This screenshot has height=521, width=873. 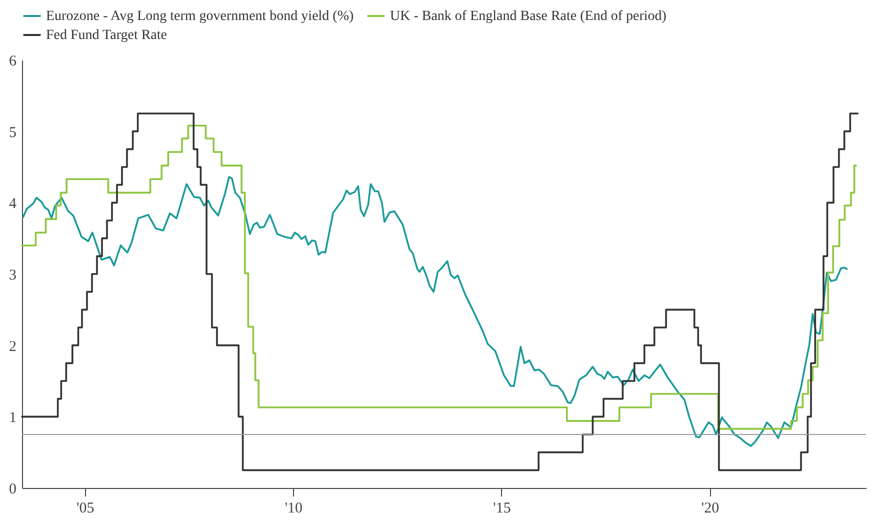 I want to click on legend-label: Fed Fund Target Rate, so click(x=106, y=35).